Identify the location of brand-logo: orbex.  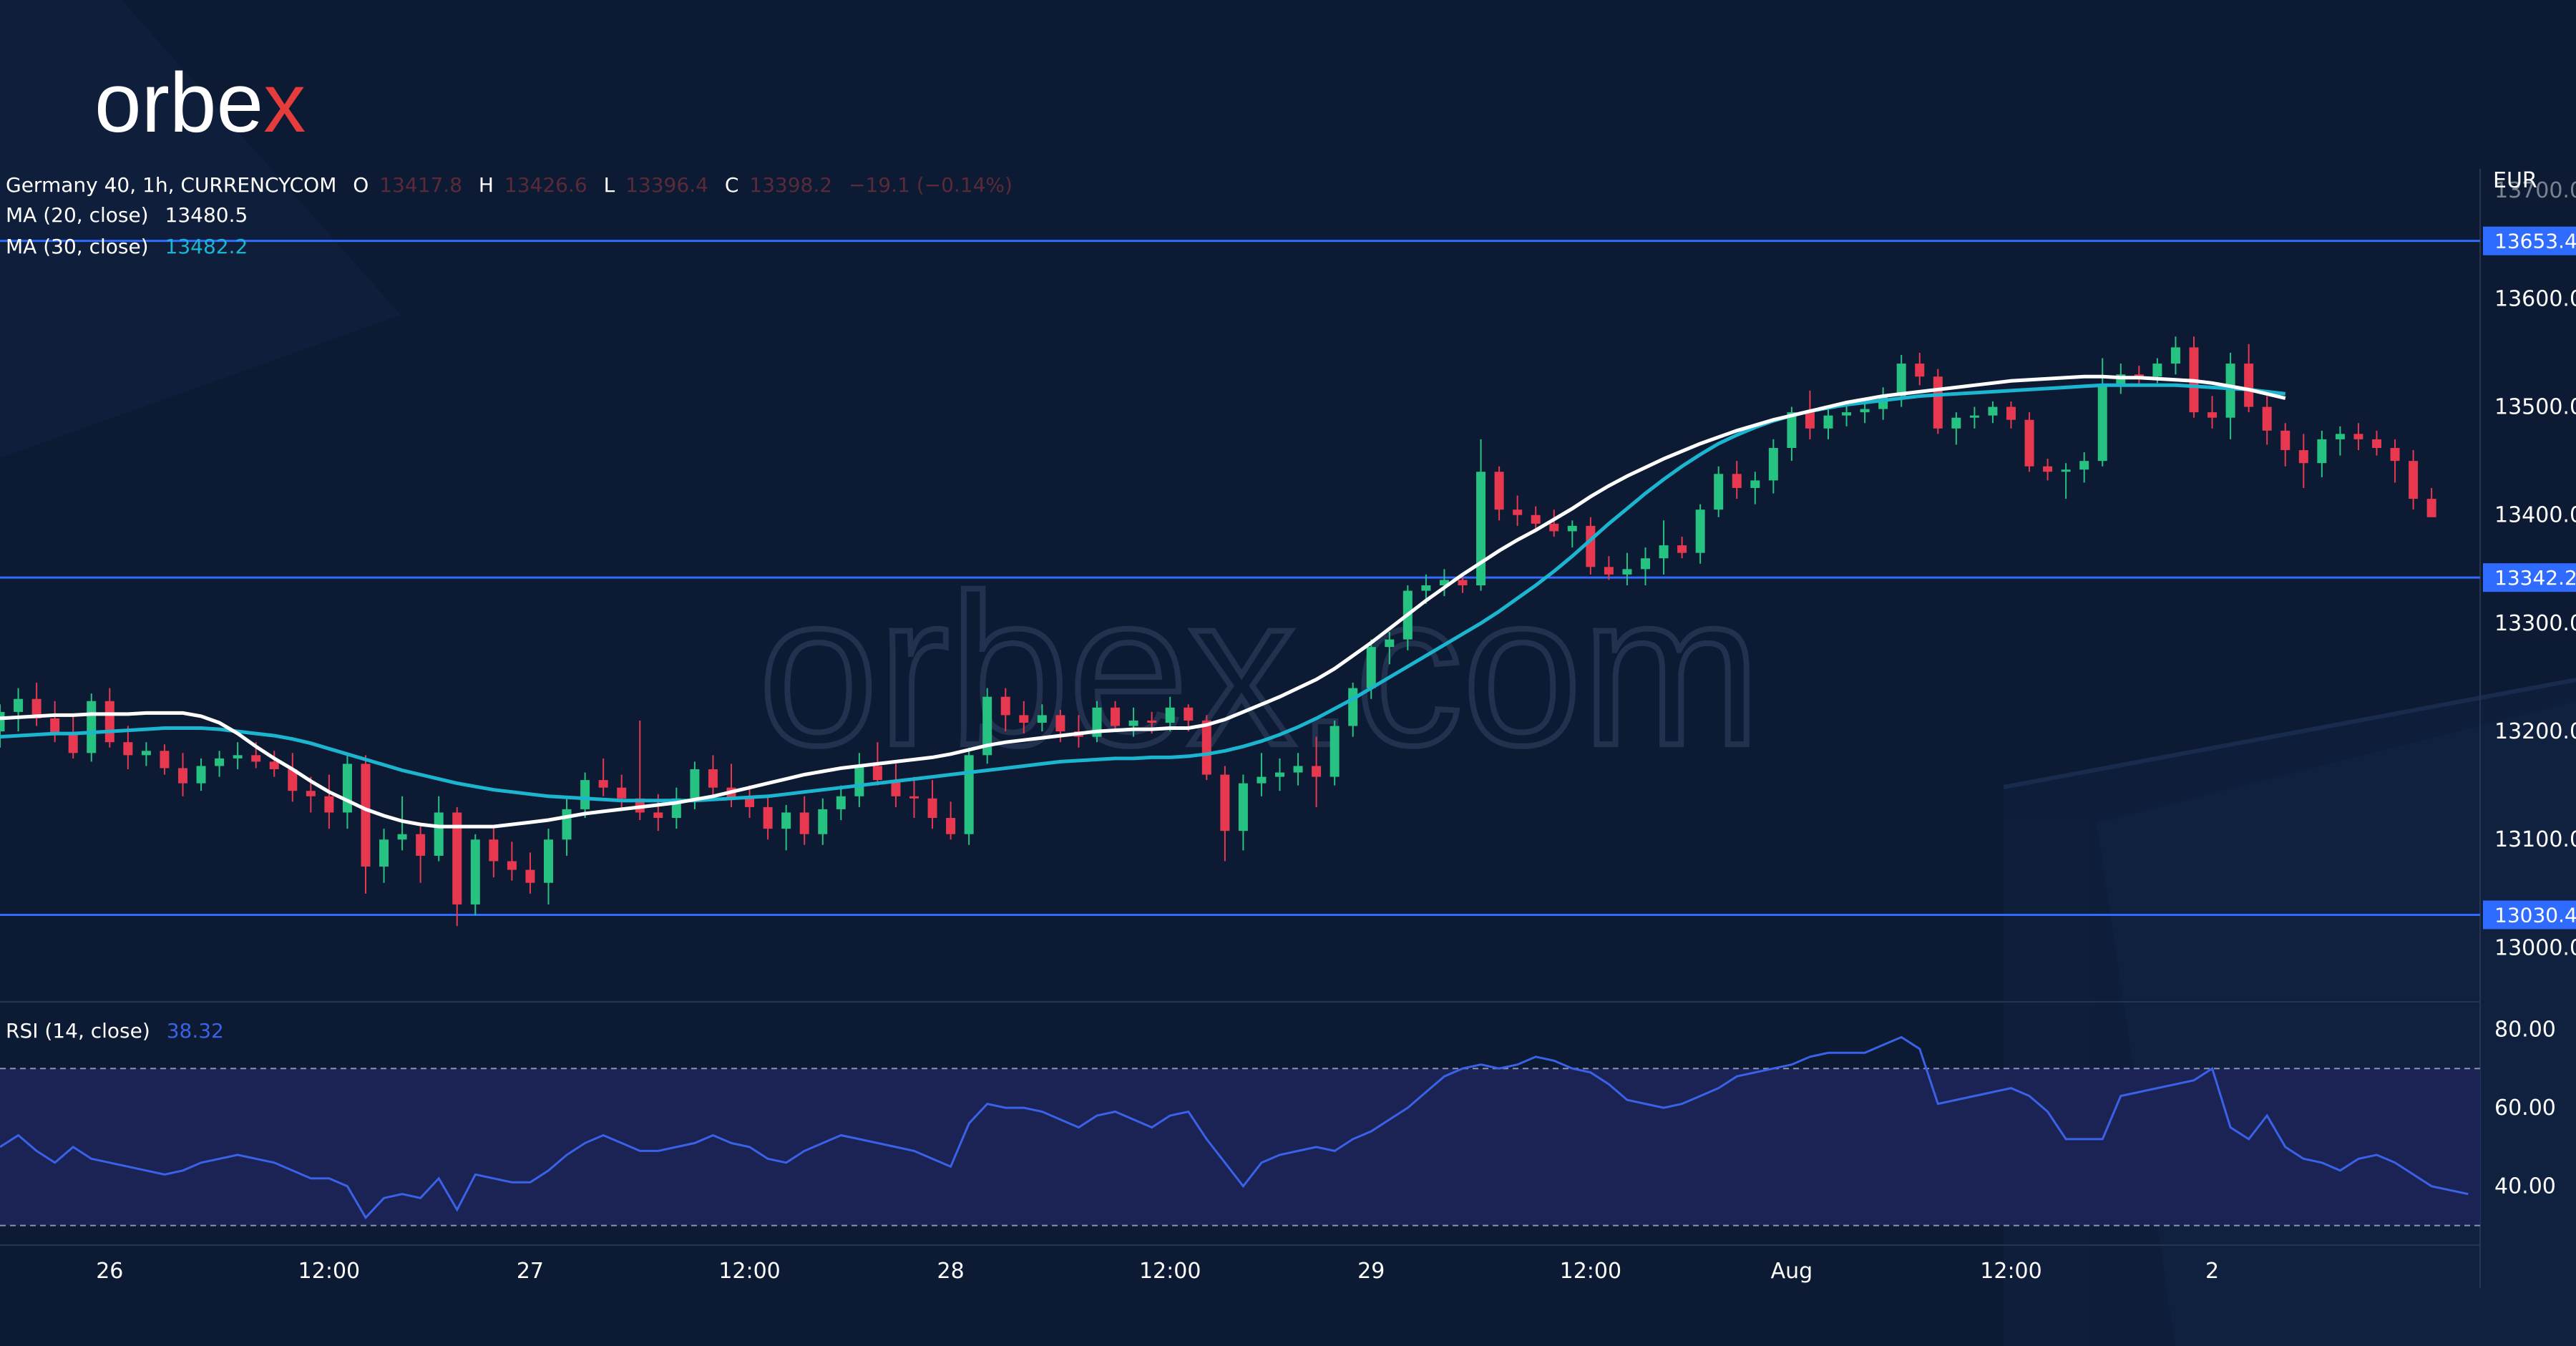
(200, 103).